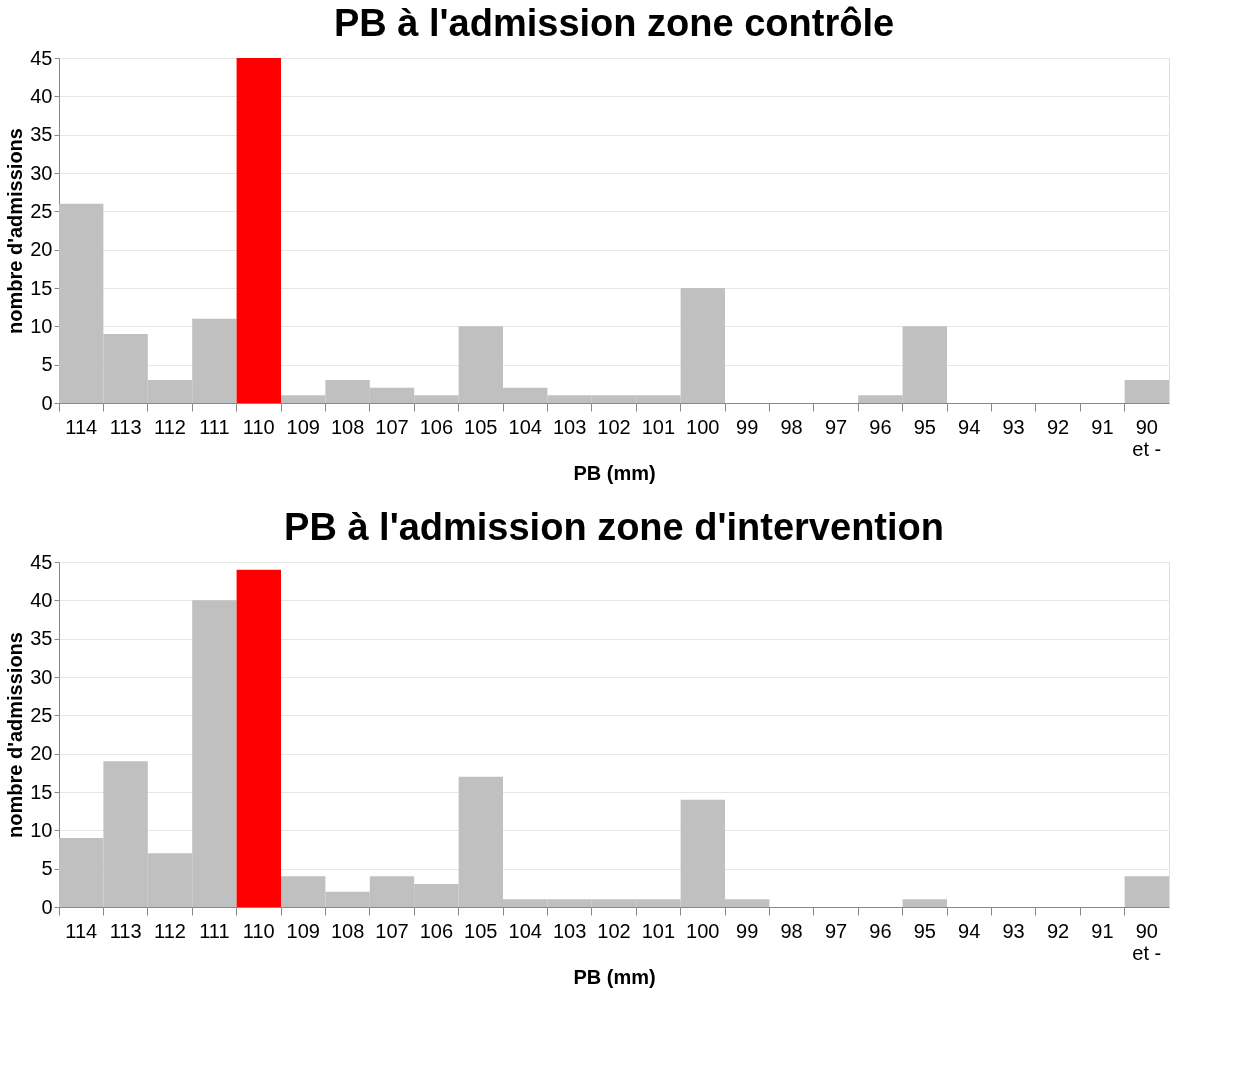 This screenshot has height=1088, width=1258. Describe the element at coordinates (614, 527) in the screenshot. I see `chart-title: PB à l'admission zone d'intervention` at that location.